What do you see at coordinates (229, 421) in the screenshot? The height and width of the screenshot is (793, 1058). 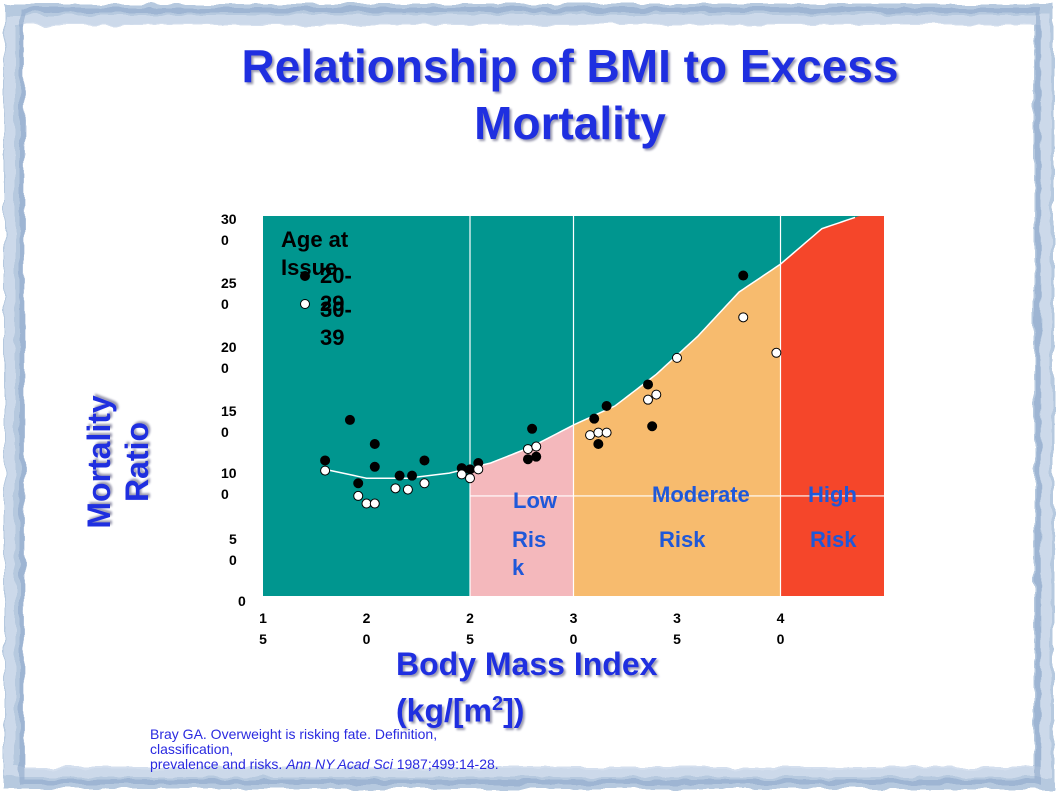 I see `y-tick-label: 150` at bounding box center [229, 421].